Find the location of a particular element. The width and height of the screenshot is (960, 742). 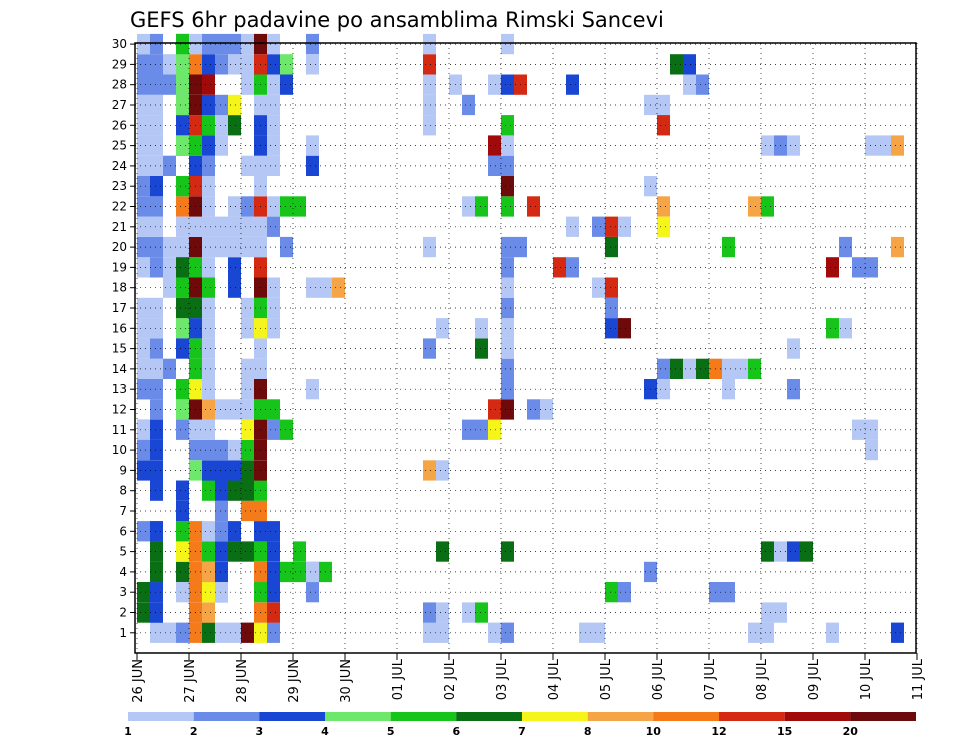

y-tick-label: 13 is located at coordinates (119, 389).